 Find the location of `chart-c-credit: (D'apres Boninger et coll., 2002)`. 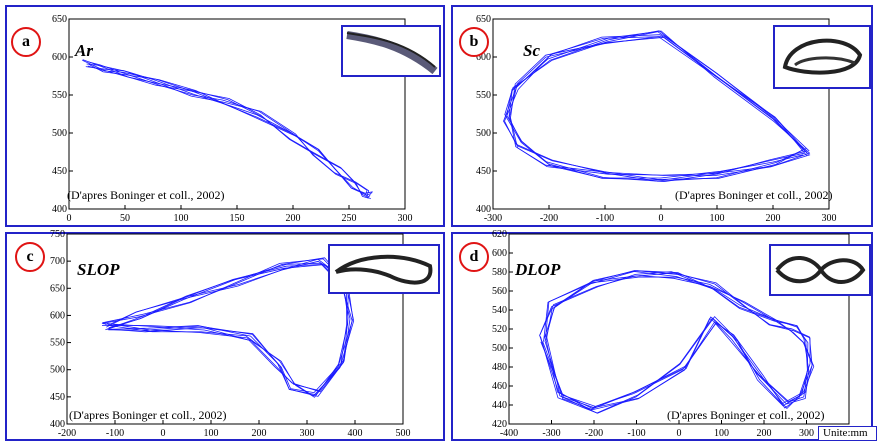

chart-c-credit: (D'apres Boninger et coll., 2002) is located at coordinates (148, 415).